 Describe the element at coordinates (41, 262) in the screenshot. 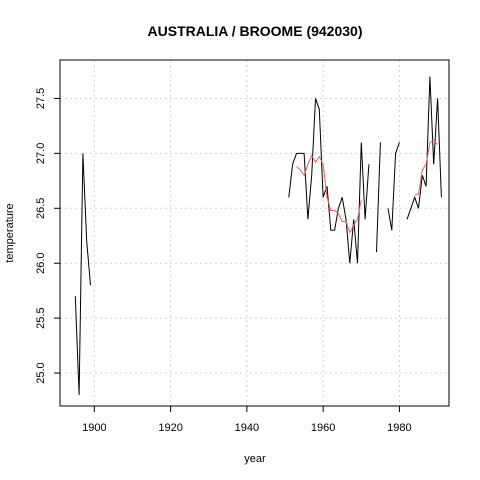

I see `y-tick-label: 26.0` at that location.